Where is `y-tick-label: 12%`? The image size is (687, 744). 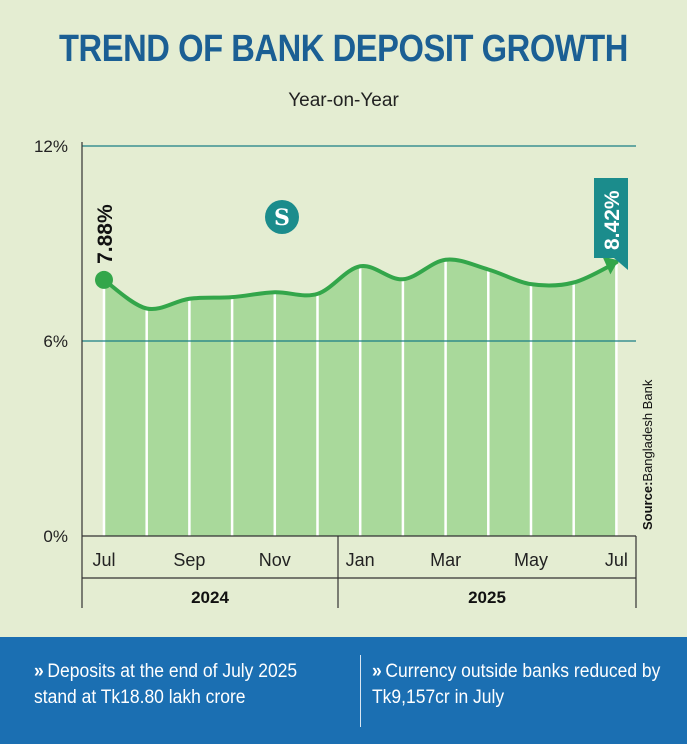
y-tick-label: 12% is located at coordinates (51, 146).